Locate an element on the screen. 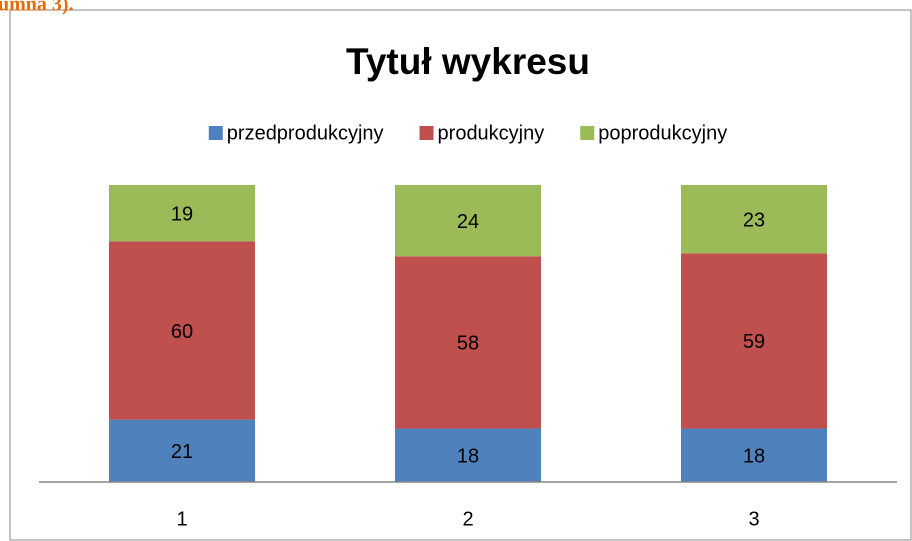 This screenshot has height=541, width=912. legend-label: produkcyjny is located at coordinates (491, 133).